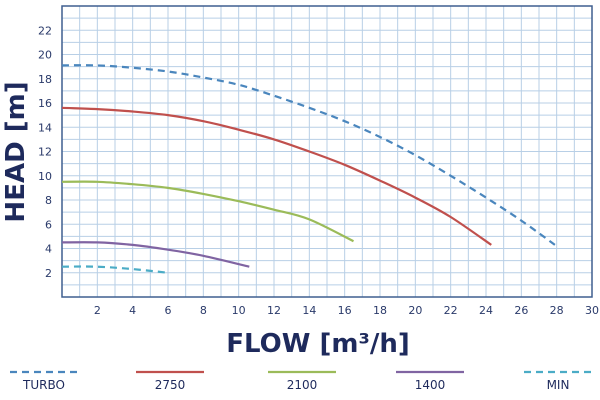  Describe the element at coordinates (309, 310) in the screenshot. I see `x-tick-label: 14` at that location.